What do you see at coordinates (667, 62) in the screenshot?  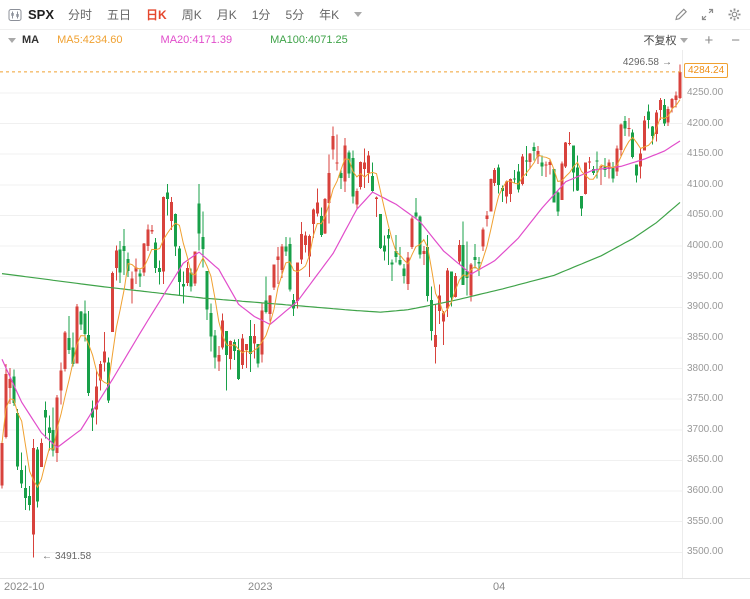 I see `arrow-right-icon: →` at bounding box center [667, 62].